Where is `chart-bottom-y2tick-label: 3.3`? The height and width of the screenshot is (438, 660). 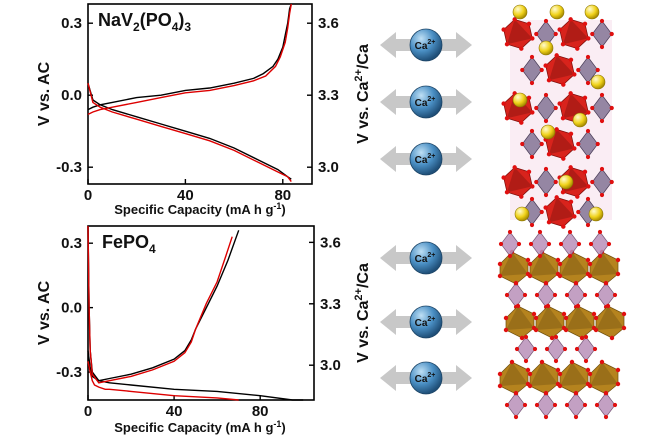
chart-bottom-y2tick-label: 3.3 is located at coordinates (330, 304).